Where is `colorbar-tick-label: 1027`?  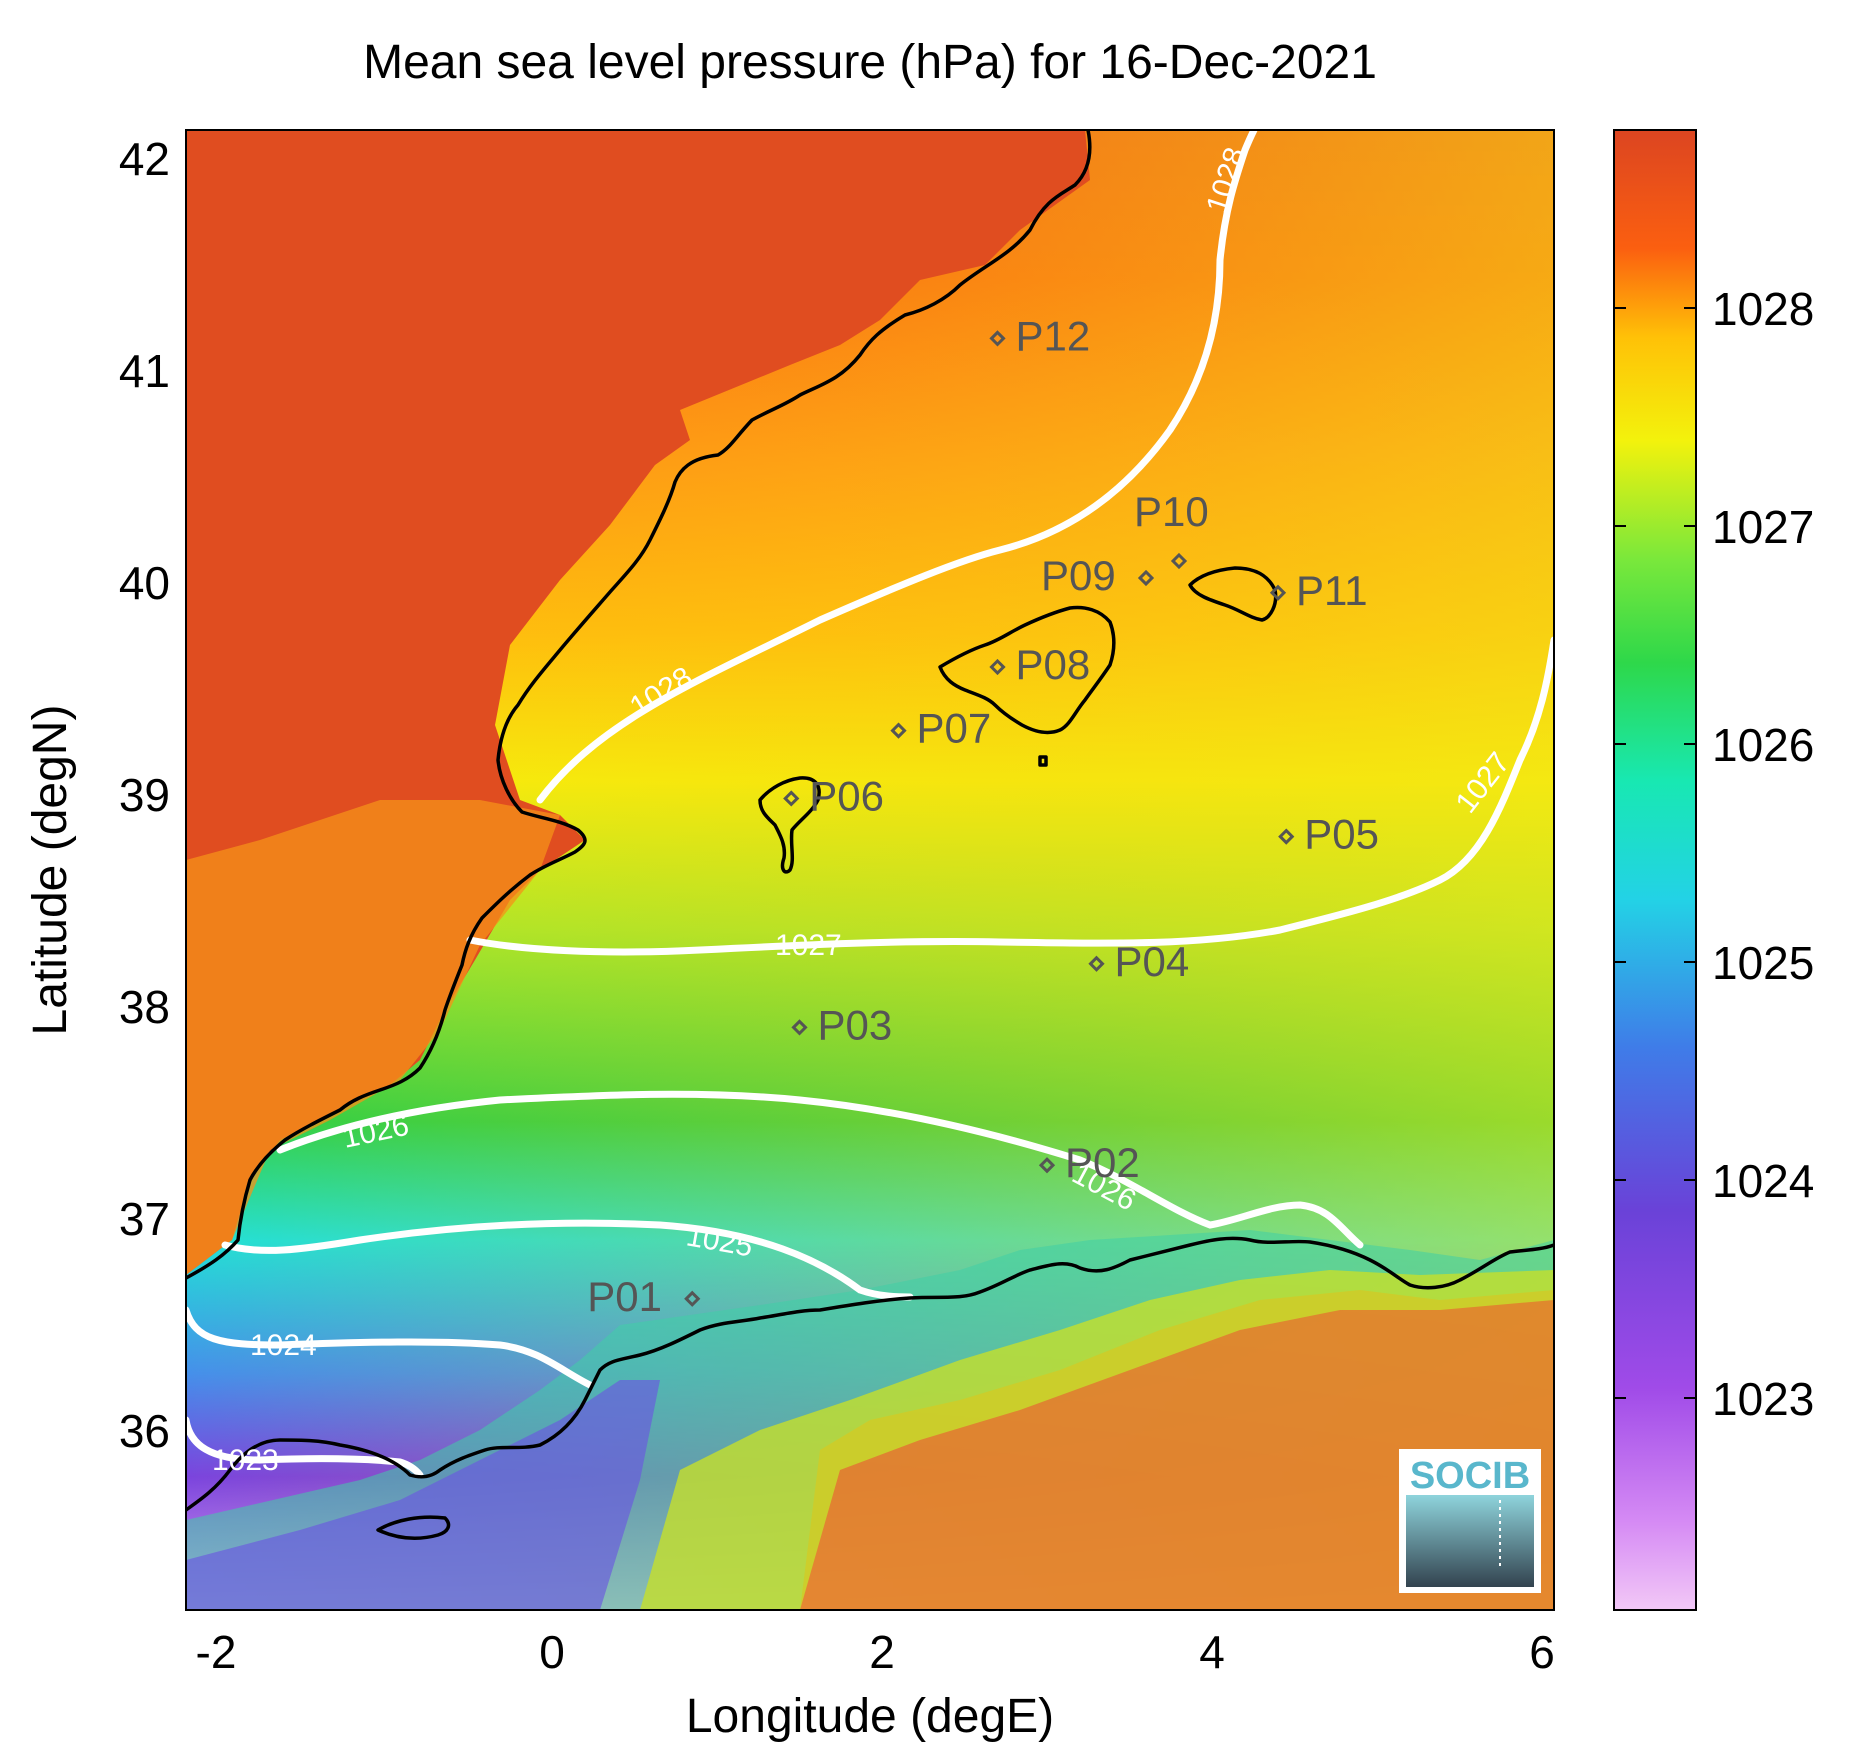
colorbar-tick-label: 1027 is located at coordinates (1763, 527).